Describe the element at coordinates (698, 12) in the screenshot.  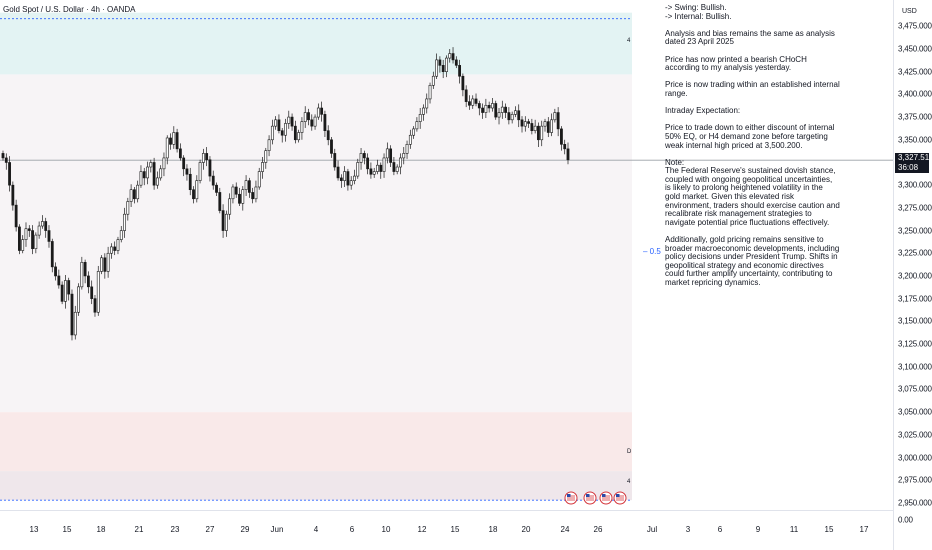
I see `analysis-paragraph: -> Swing: Bullish. -> Internal: Bullish.` at that location.